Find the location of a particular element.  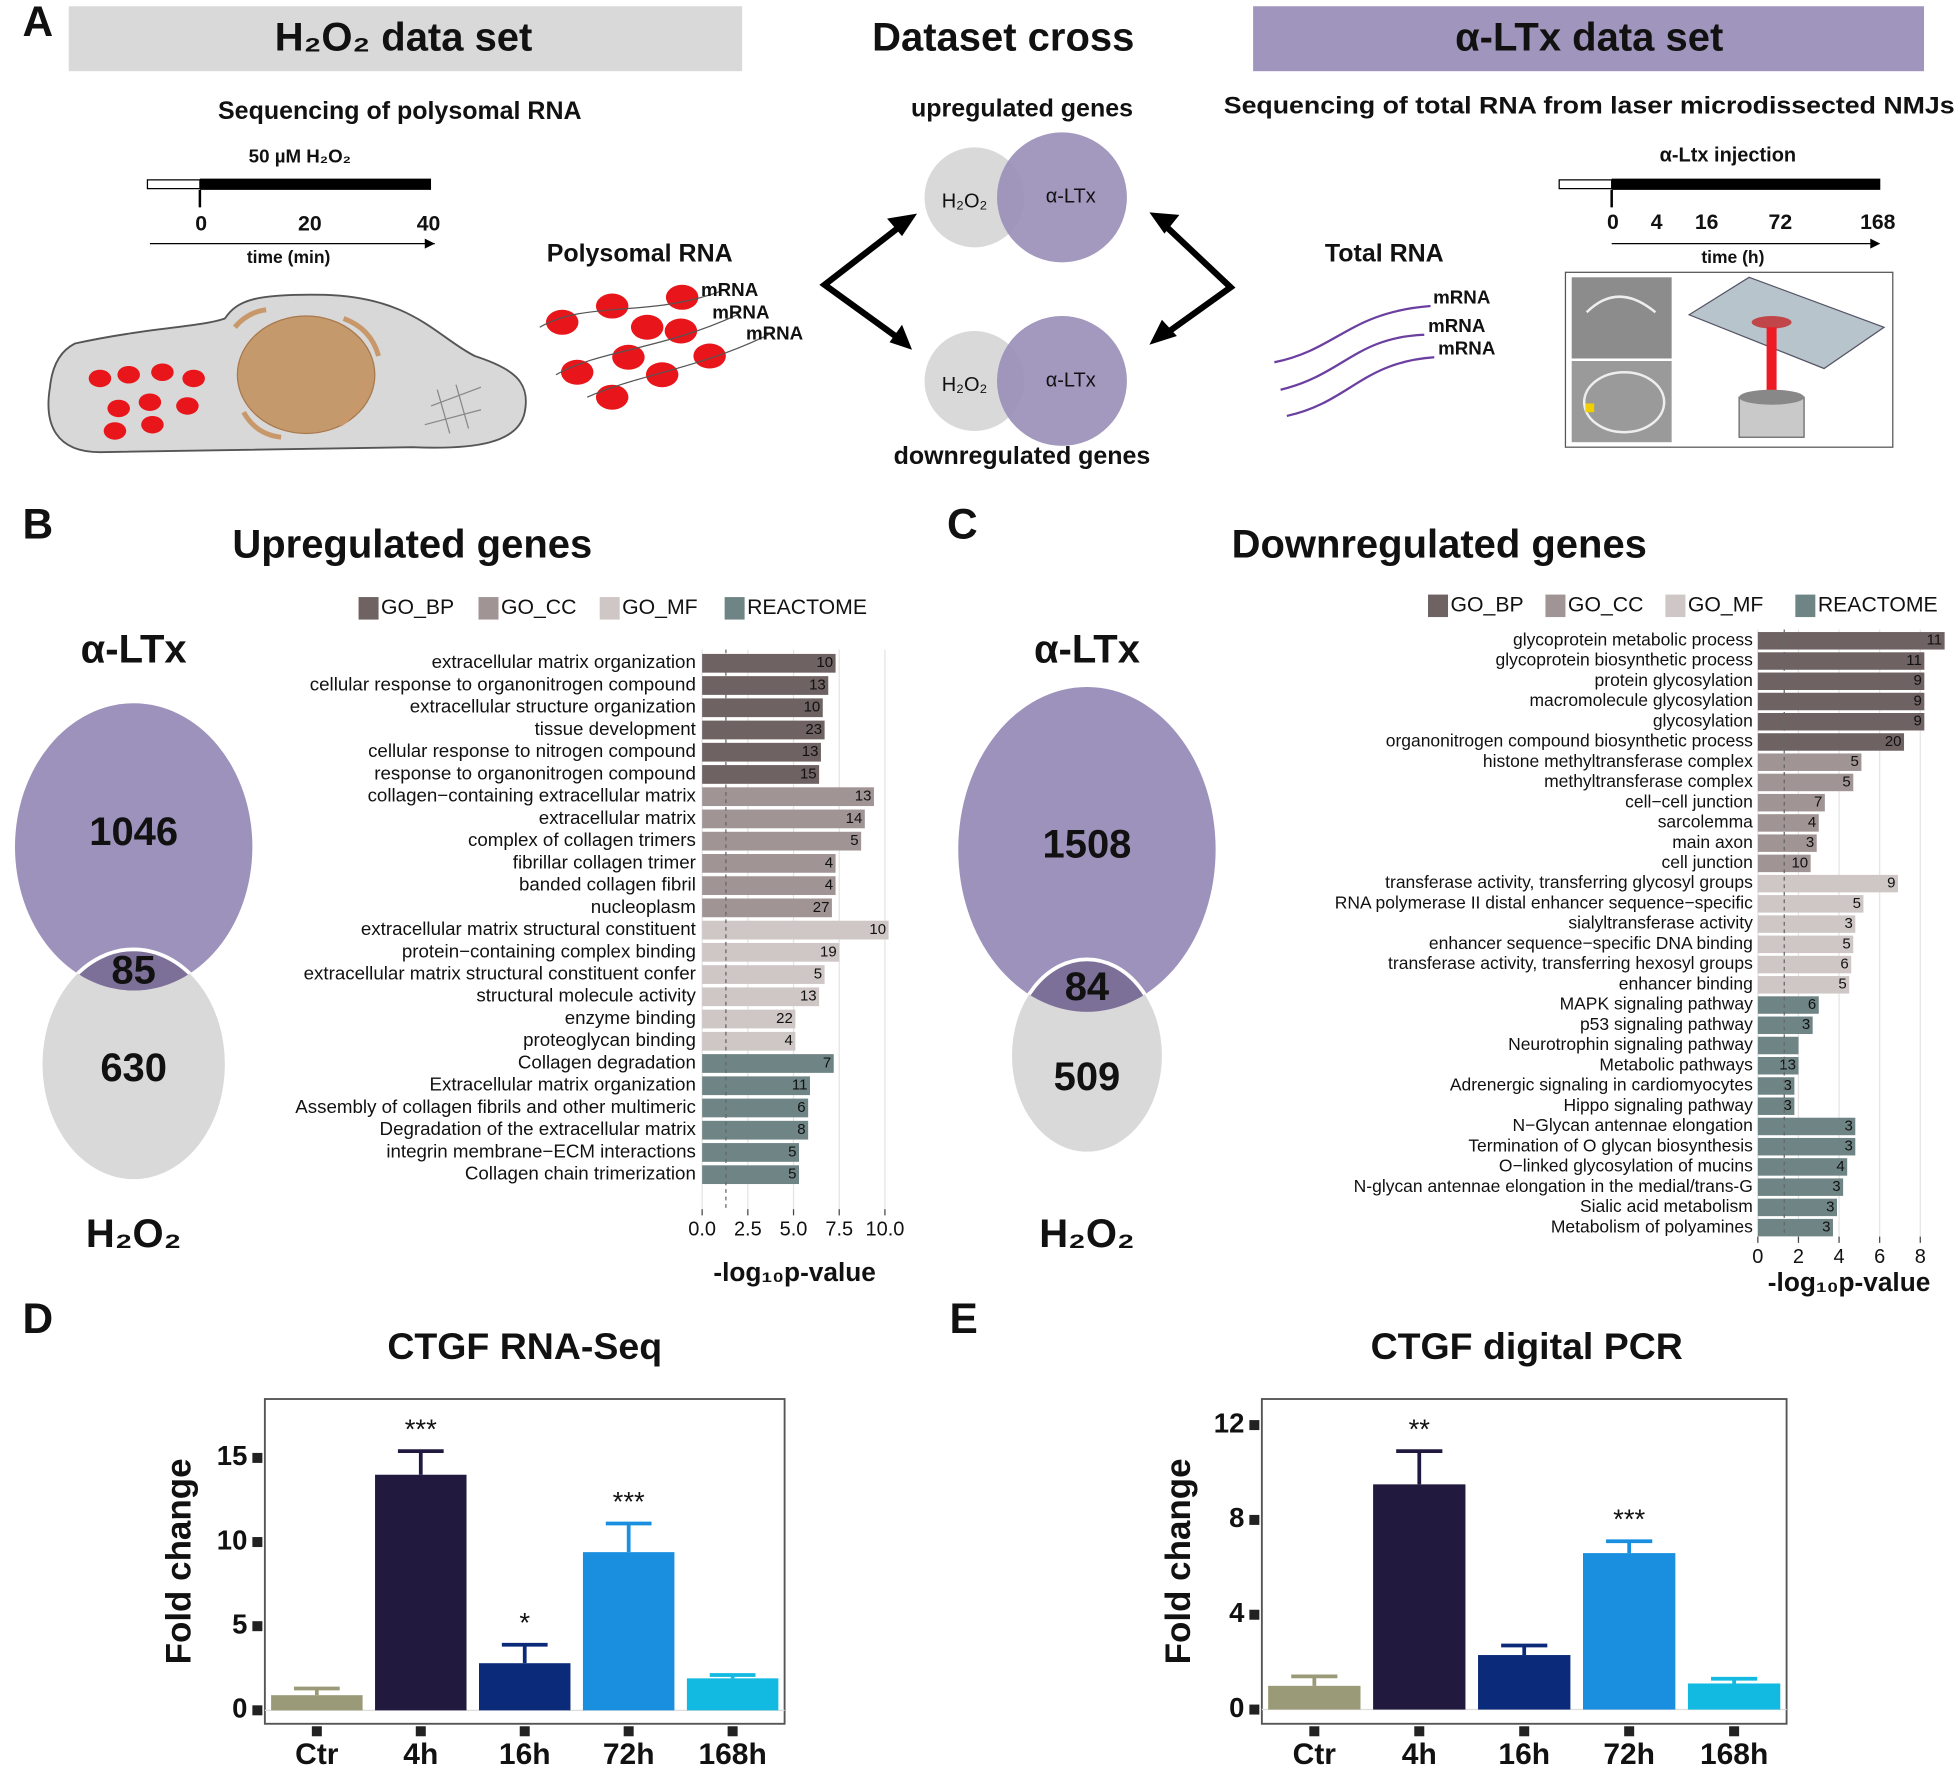

category-label: extracellular structure organization is located at coordinates (553, 706).